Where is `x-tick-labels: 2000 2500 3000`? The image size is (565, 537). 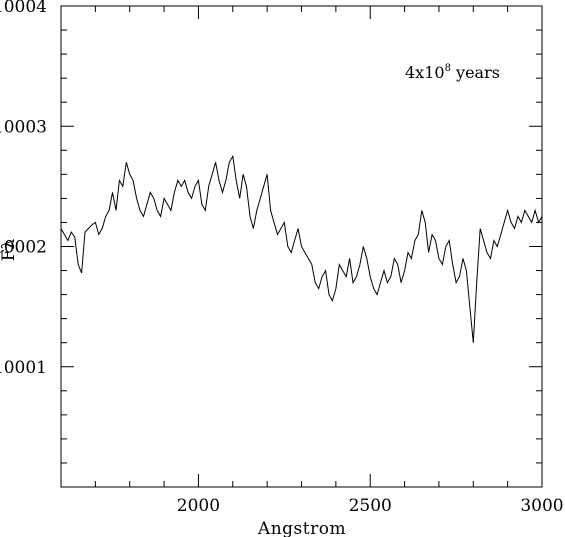 x-tick-labels: 2000 2500 3000 is located at coordinates (370, 506).